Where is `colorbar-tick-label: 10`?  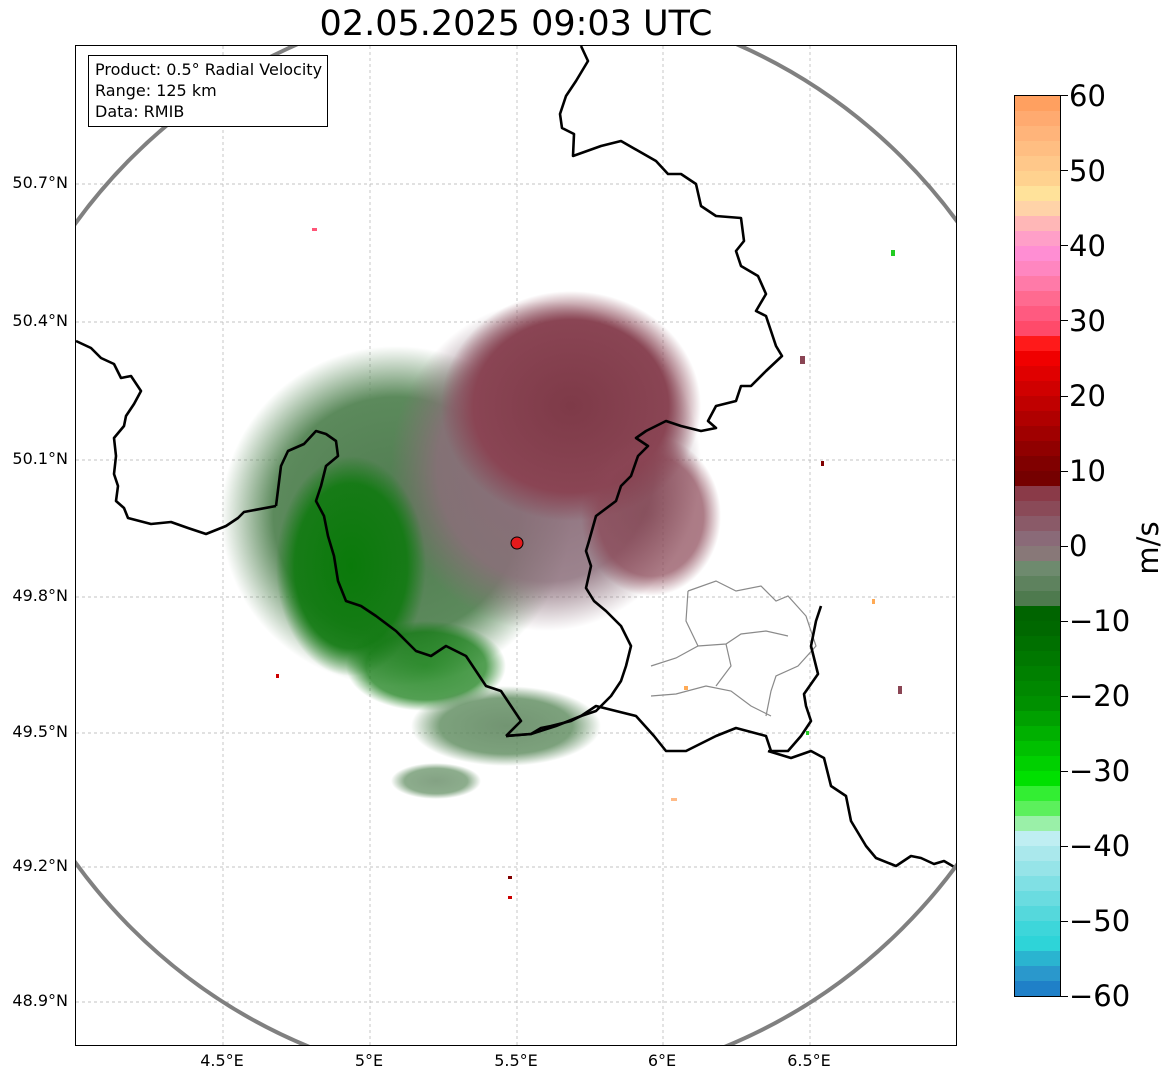
colorbar-tick-label: 10 is located at coordinates (1087, 471).